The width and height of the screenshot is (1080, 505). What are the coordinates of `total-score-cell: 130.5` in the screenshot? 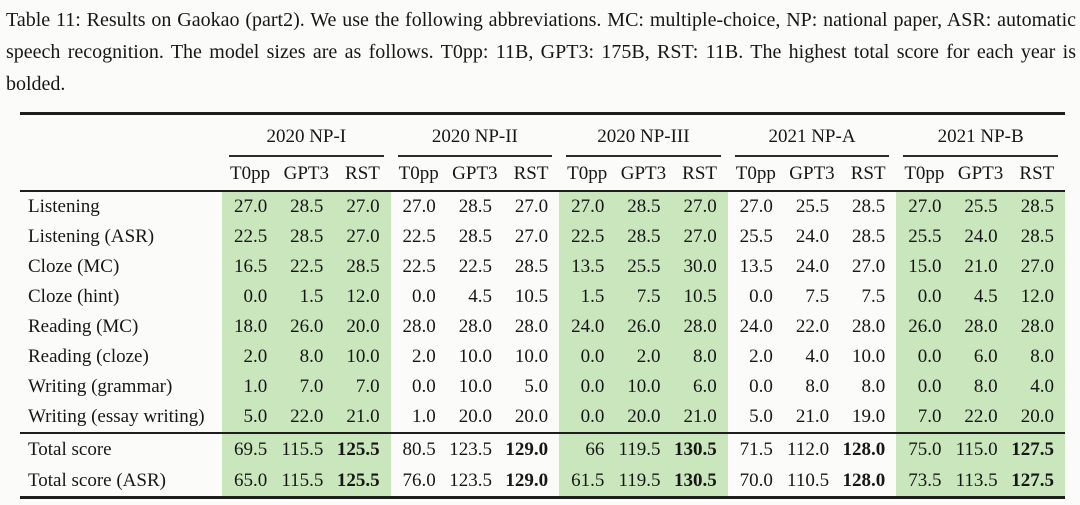 It's located at (699, 482).